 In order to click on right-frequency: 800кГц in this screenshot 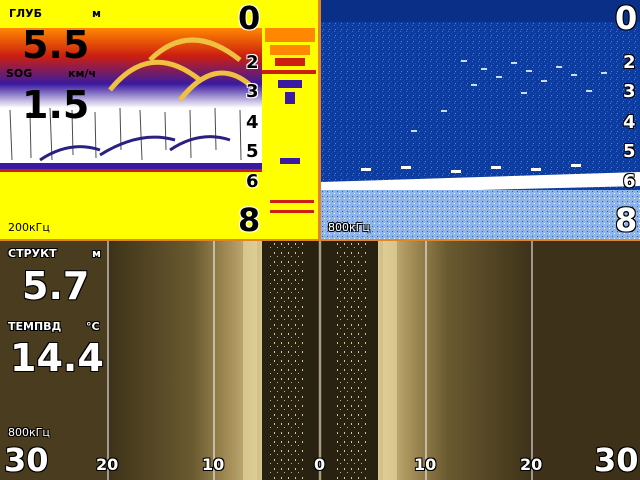, I will do `click(349, 227)`.